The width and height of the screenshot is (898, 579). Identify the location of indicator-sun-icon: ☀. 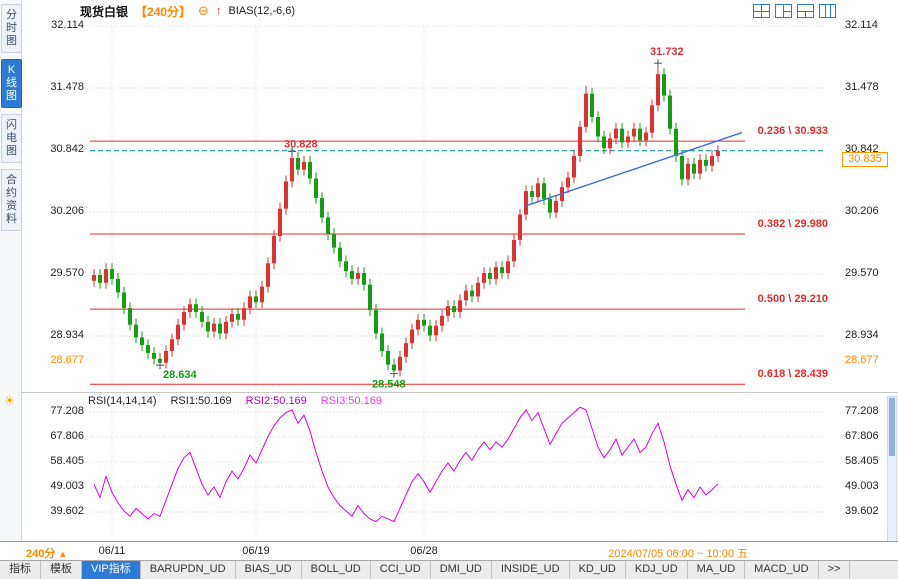
(10, 400).